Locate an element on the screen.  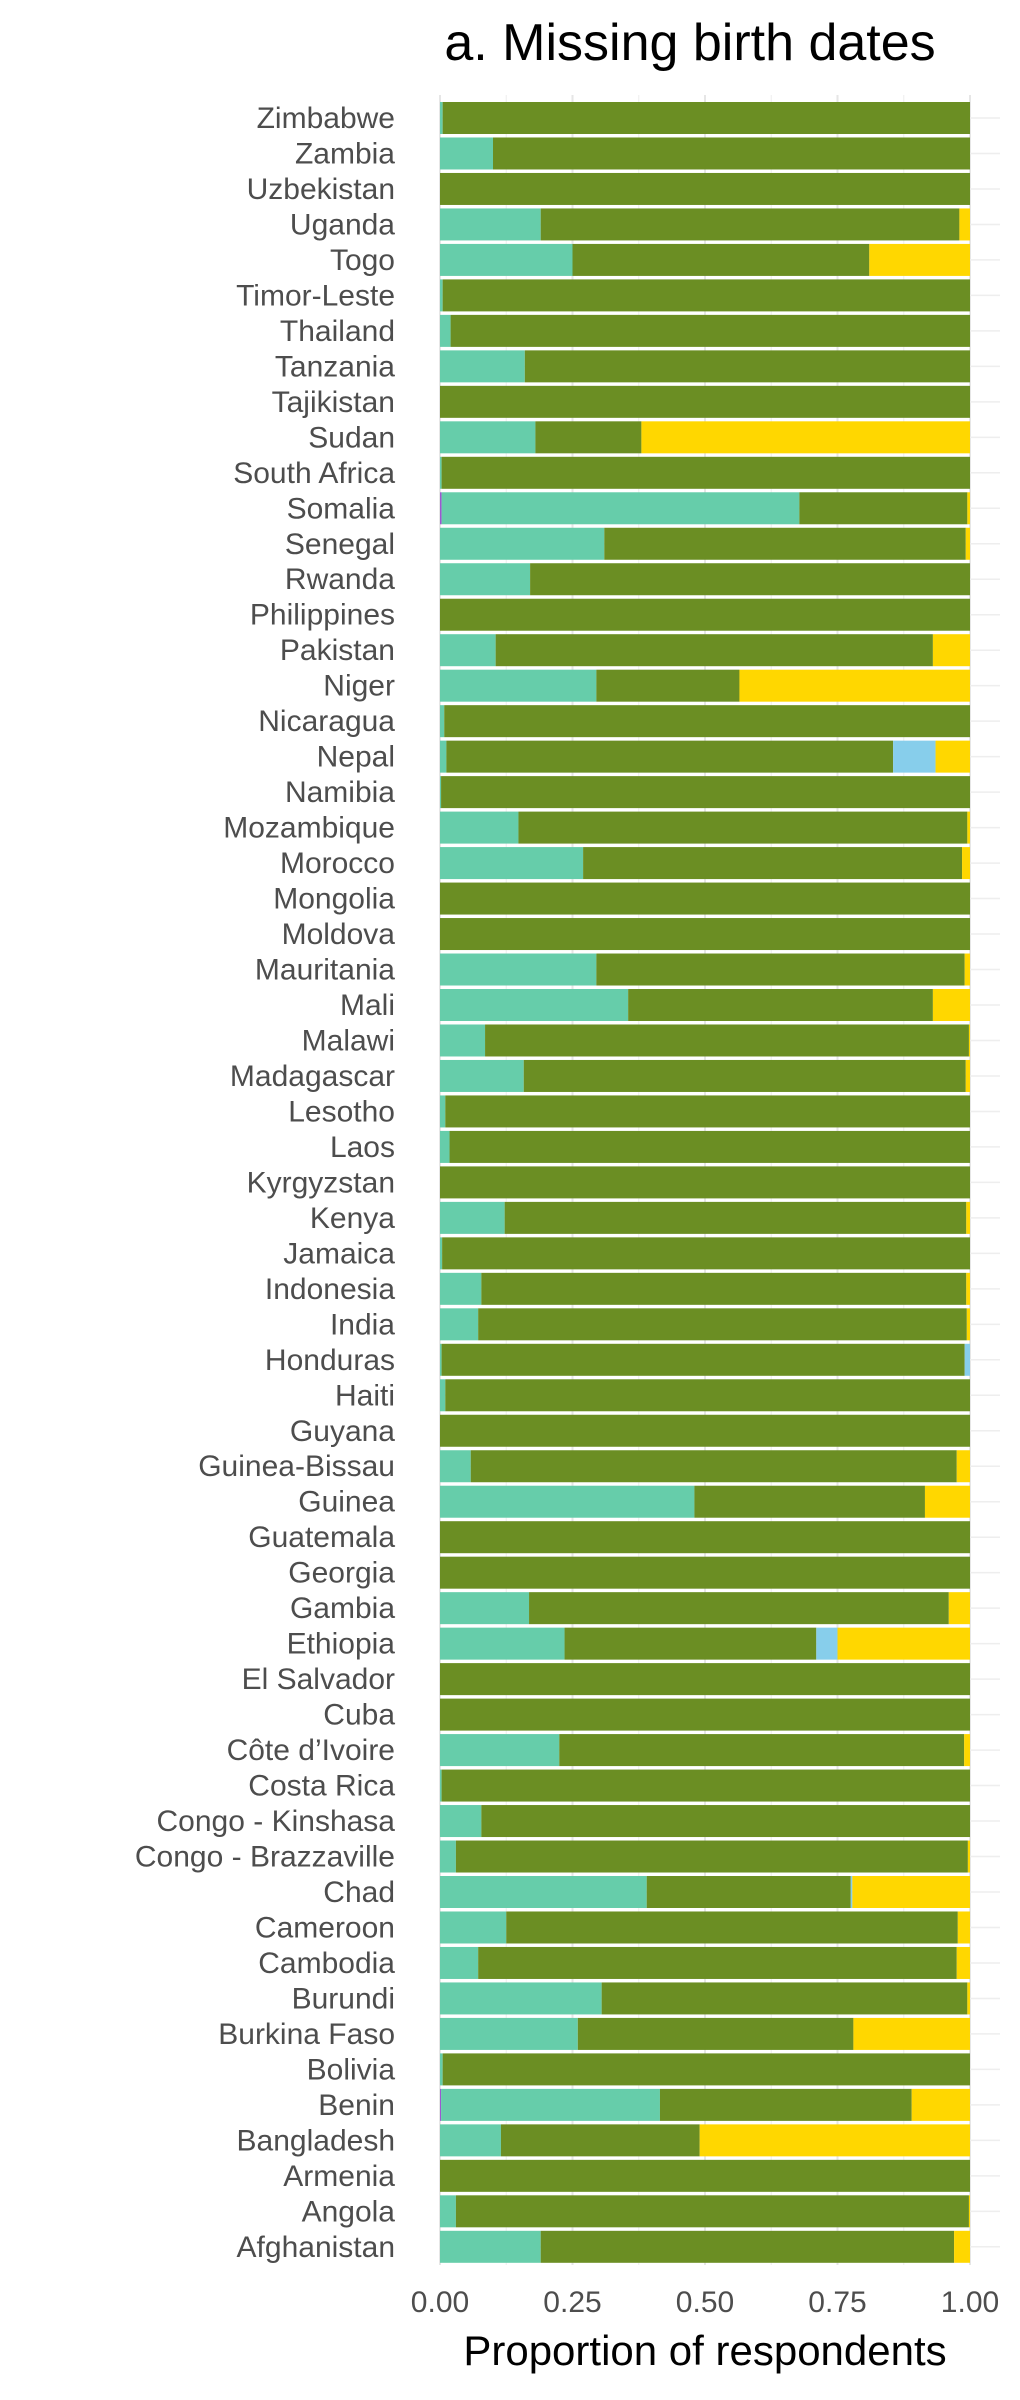
category-label: Angola is located at coordinates (349, 2211).